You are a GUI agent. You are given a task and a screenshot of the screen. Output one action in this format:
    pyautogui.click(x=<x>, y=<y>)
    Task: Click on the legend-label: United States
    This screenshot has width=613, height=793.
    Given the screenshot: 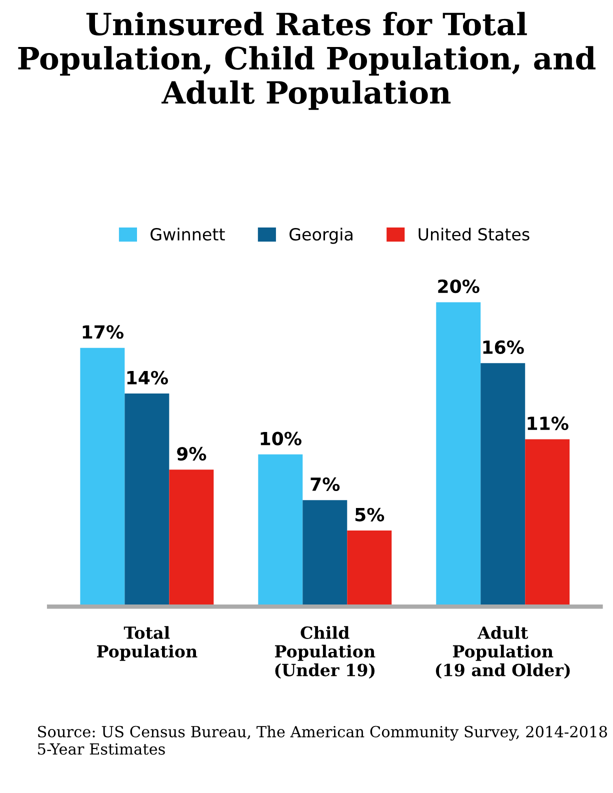 What is the action you would take?
    pyautogui.click(x=474, y=234)
    